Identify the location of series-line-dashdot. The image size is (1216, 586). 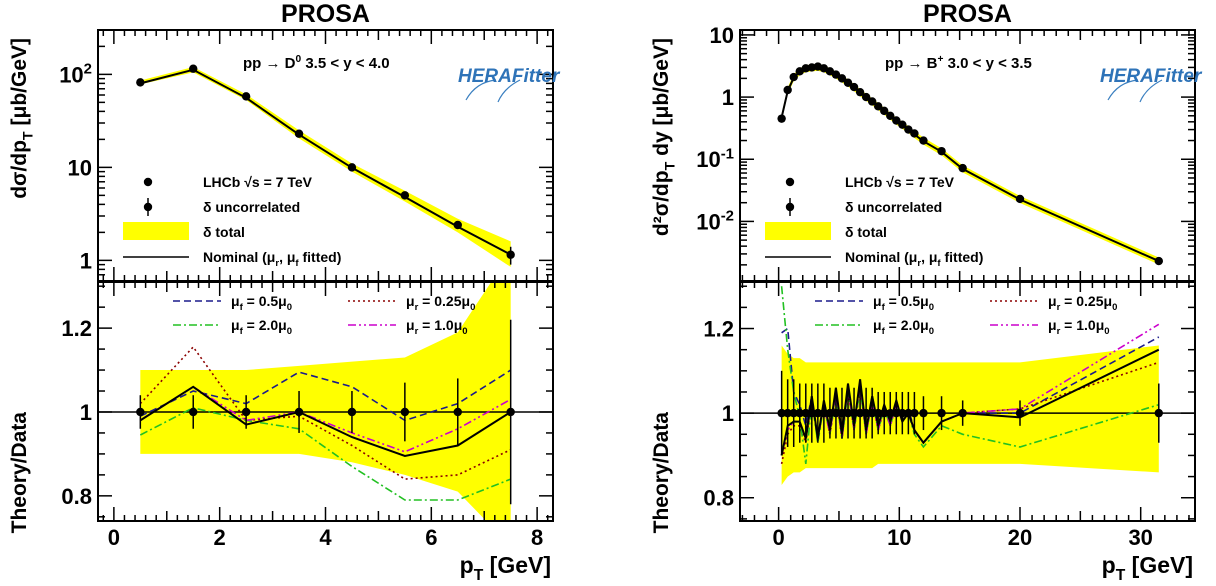
(325, 453).